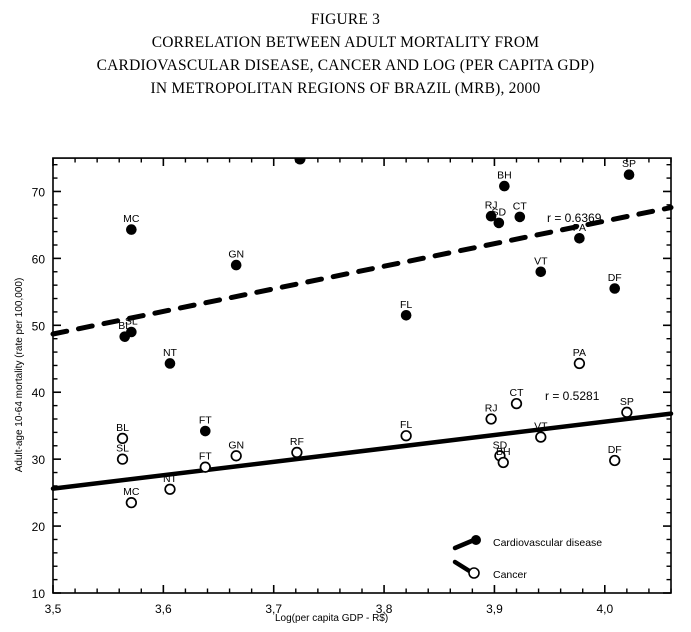 The width and height of the screenshot is (691, 632). What do you see at coordinates (574, 218) in the screenshot?
I see `correlation-annotation-cardiovascular: r = 0.6369` at bounding box center [574, 218].